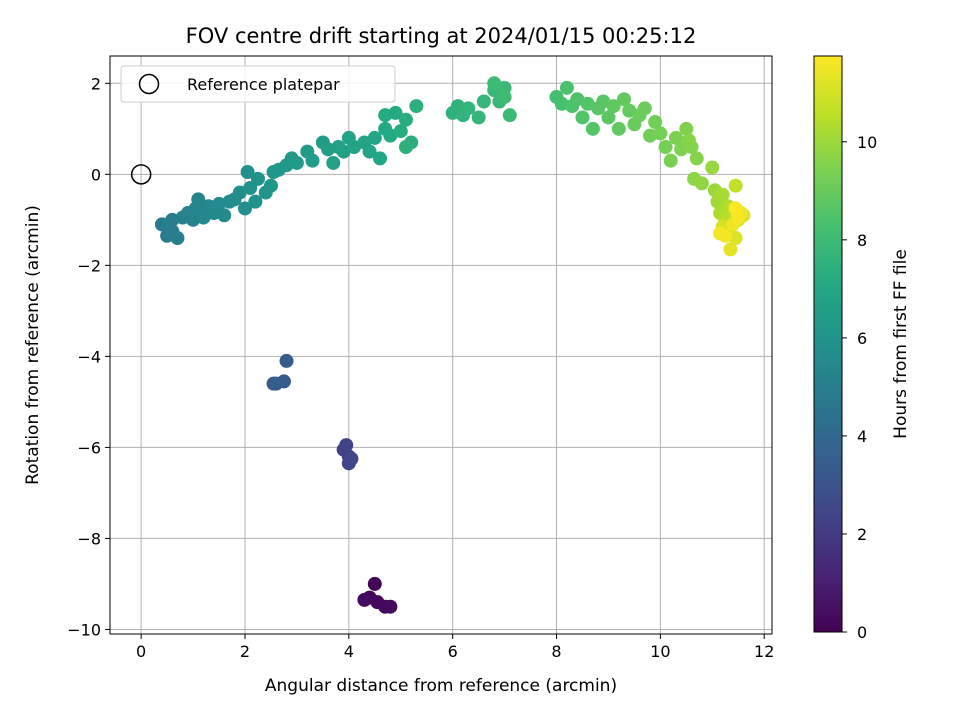  I want to click on reference-platepar-marker, so click(141, 174).